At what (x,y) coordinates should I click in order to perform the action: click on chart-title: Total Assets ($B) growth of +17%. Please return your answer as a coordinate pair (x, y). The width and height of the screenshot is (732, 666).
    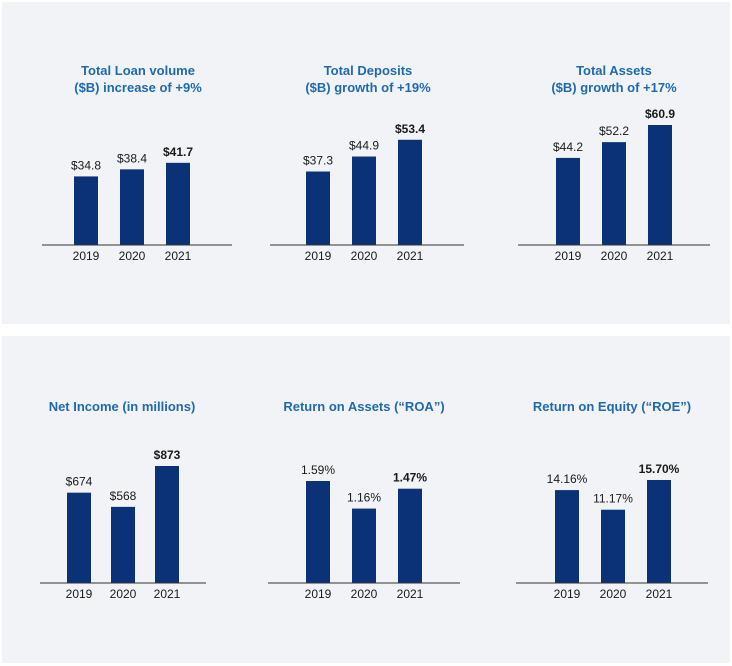
    Looking at the image, I should click on (614, 79).